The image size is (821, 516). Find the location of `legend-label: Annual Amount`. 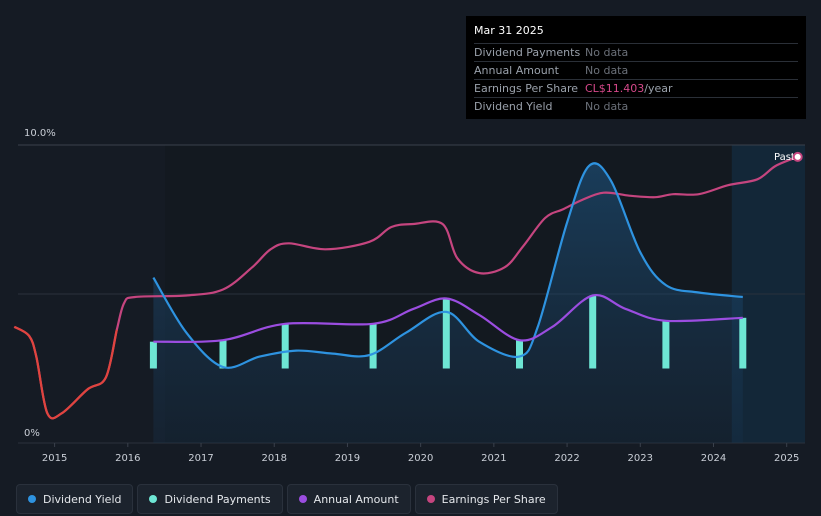

legend-label: Annual Amount is located at coordinates (356, 499).